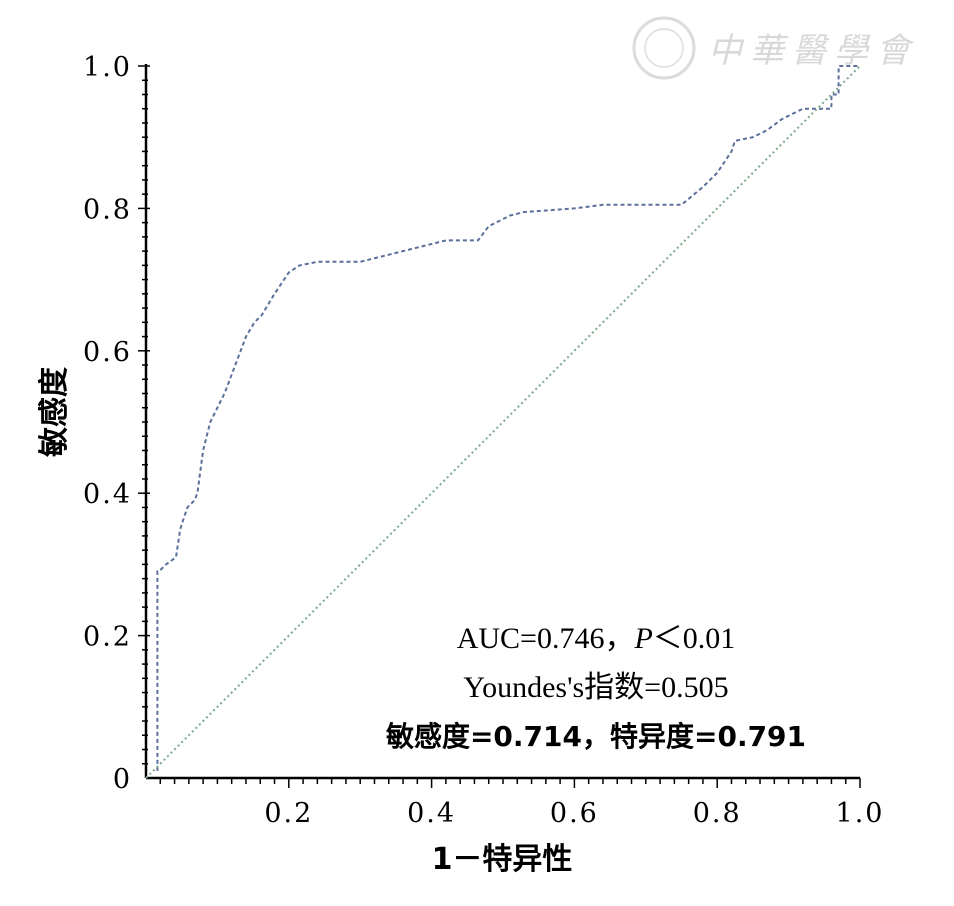 The height and width of the screenshot is (906, 954). I want to click on x-axis-label: 1－特异性, so click(502, 859).